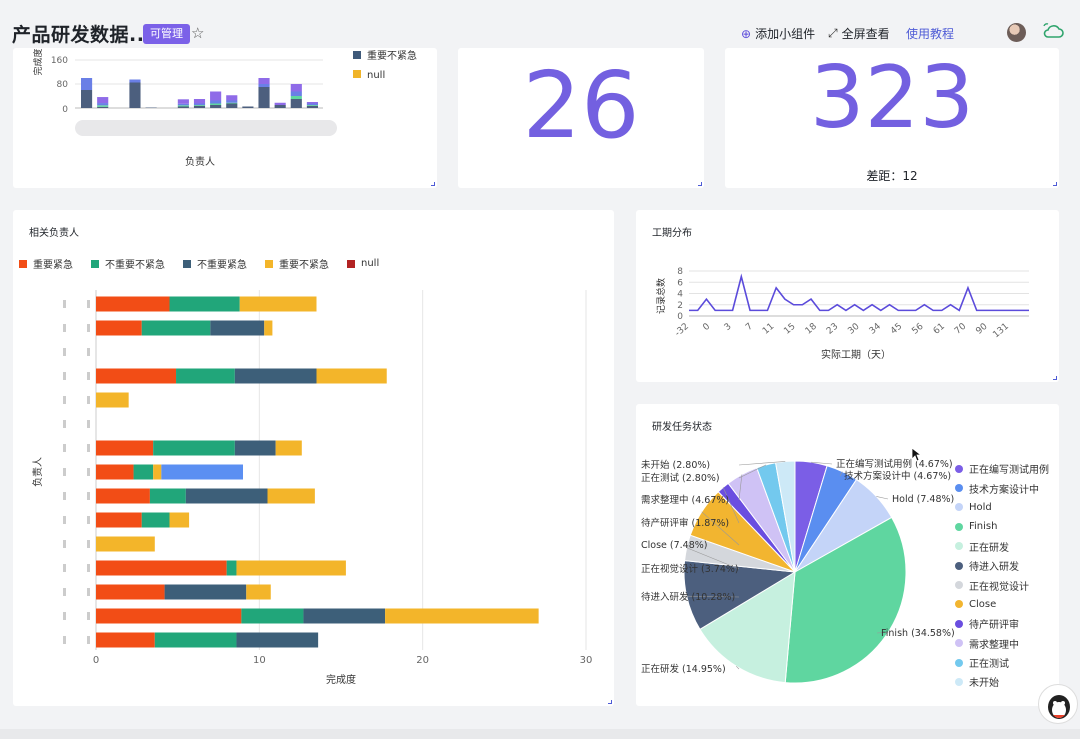  I want to click on legend-item: 技术方案设计中, so click(1002, 487).